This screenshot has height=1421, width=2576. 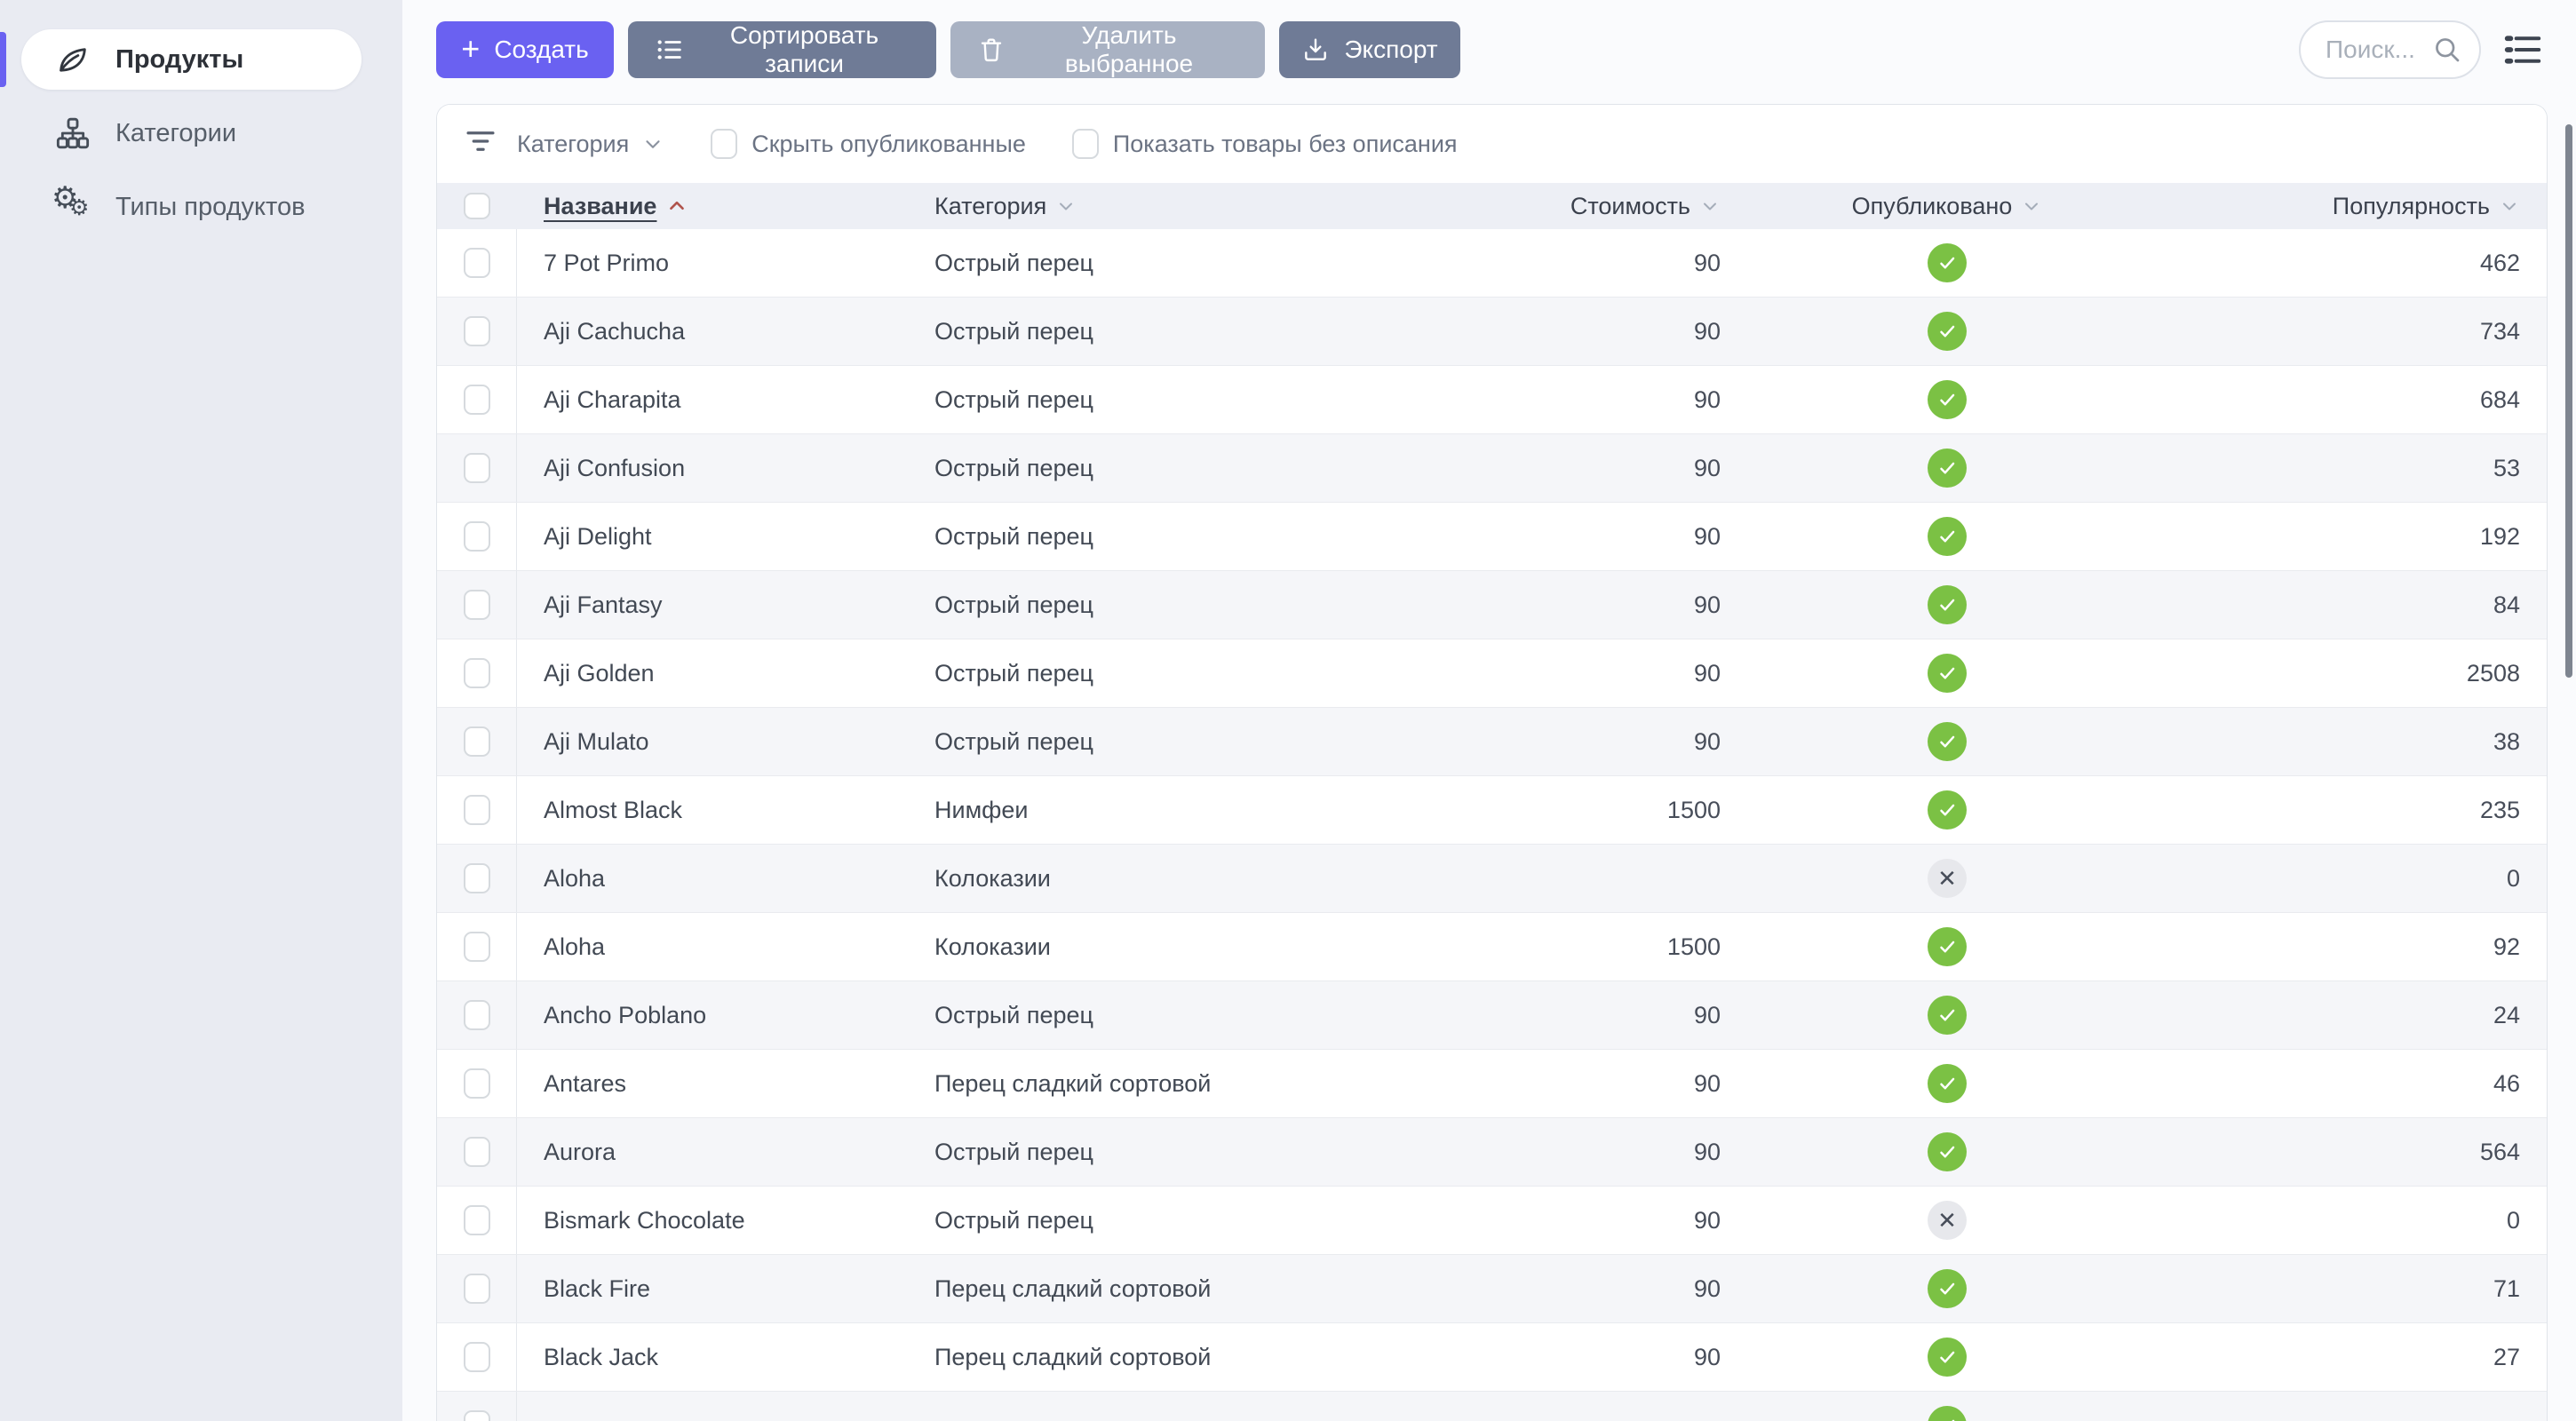 What do you see at coordinates (625, 1014) in the screenshot?
I see `product-name-cell: Ancho Poblano` at bounding box center [625, 1014].